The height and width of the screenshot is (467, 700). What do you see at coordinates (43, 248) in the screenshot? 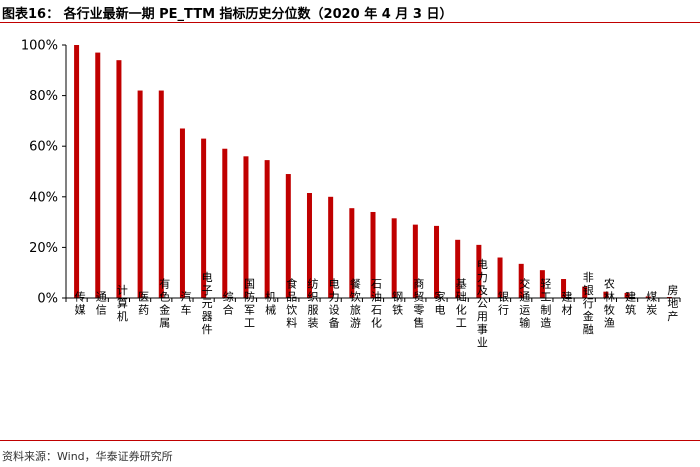
I see `y-tick-label: 20%` at bounding box center [43, 248].